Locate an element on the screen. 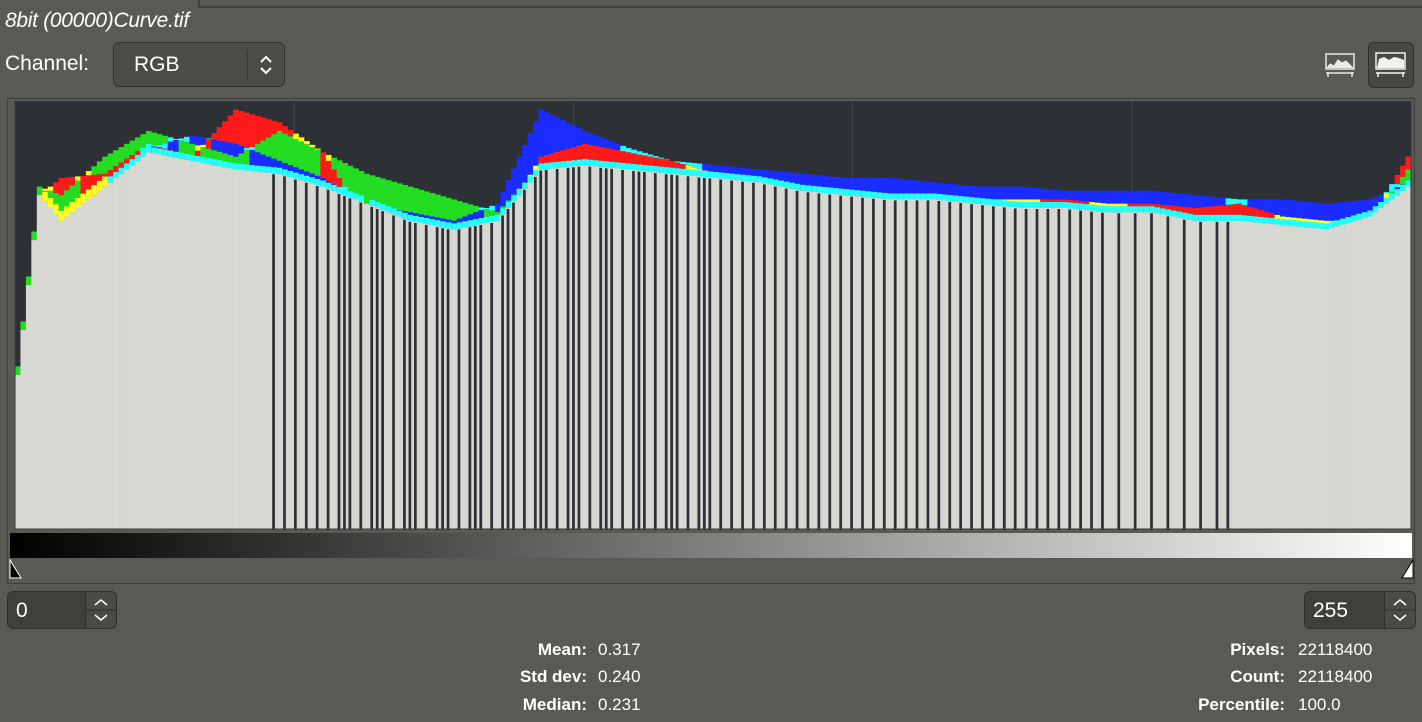 The height and width of the screenshot is (722, 1422). stats-left: Mean: 0.317 Std dev: 0.240 Median: 0.231 is located at coordinates (350, 677).